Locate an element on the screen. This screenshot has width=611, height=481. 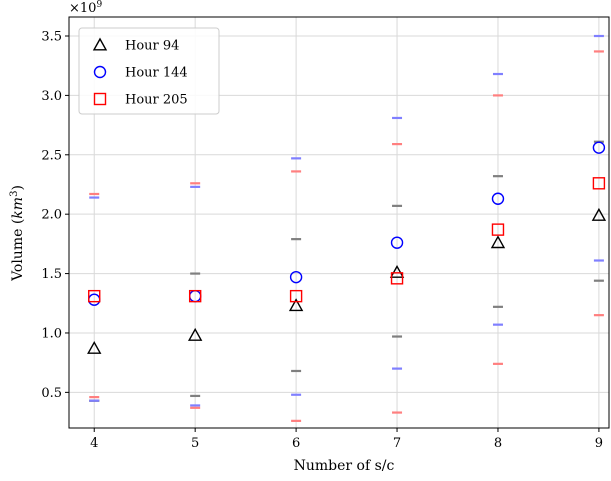
y-tick-label: 1.0 is located at coordinates (51, 333).